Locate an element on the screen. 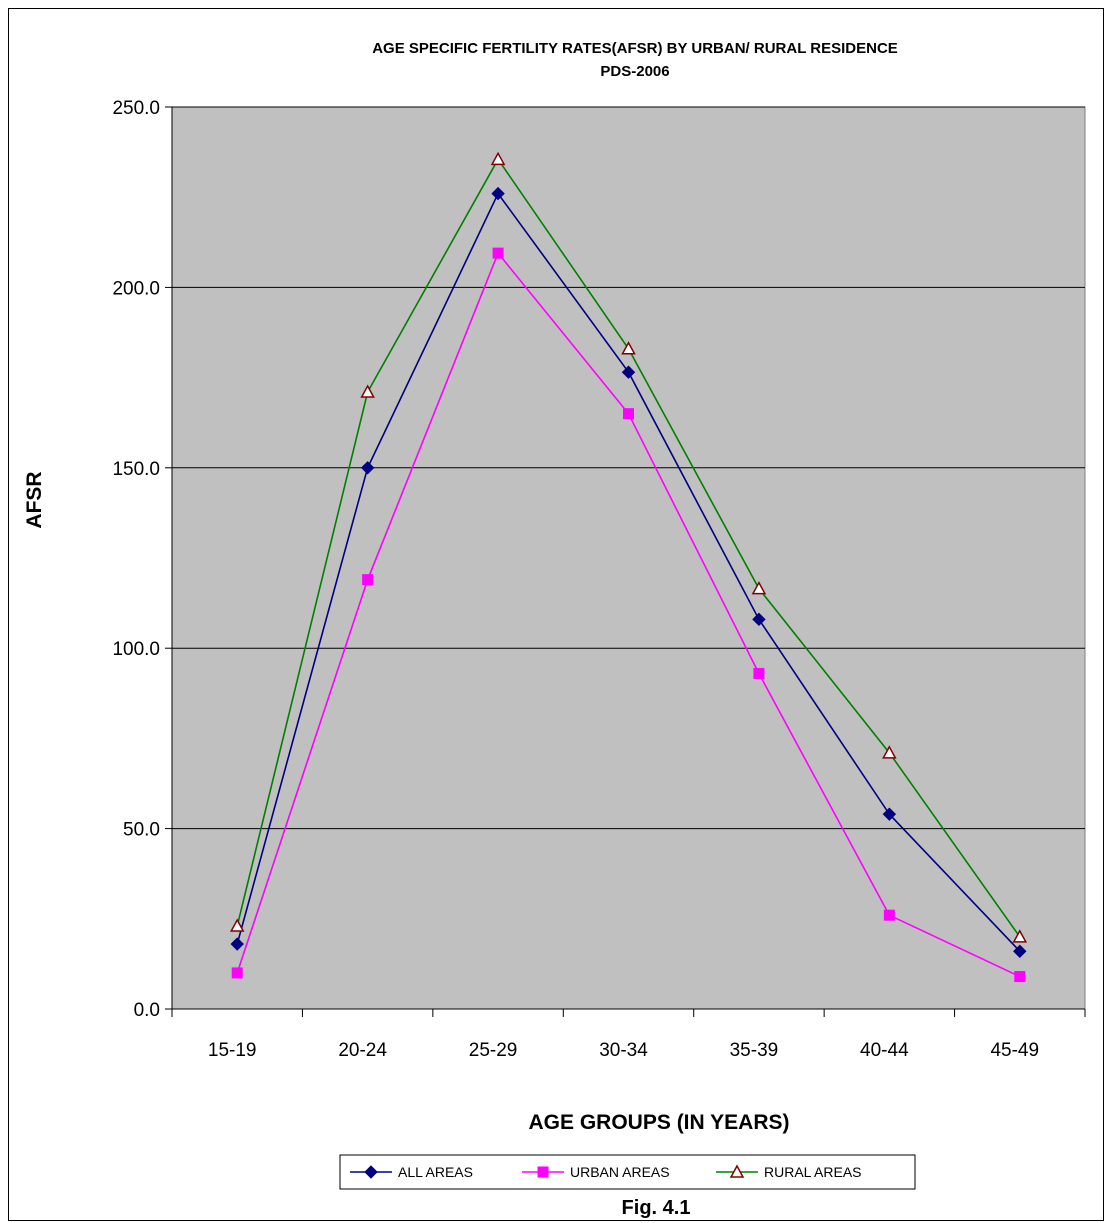  y-tick-label: 150.0 is located at coordinates (136, 469).